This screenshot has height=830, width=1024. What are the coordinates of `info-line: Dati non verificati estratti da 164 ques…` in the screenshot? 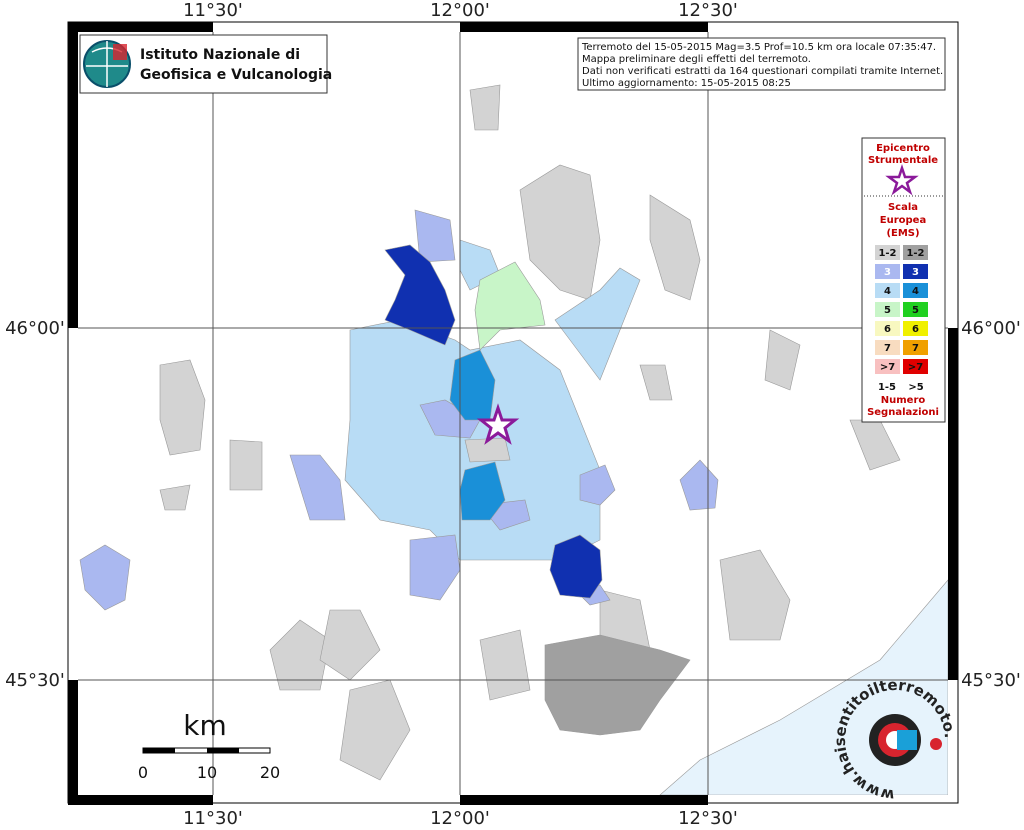 It's located at (762, 71).